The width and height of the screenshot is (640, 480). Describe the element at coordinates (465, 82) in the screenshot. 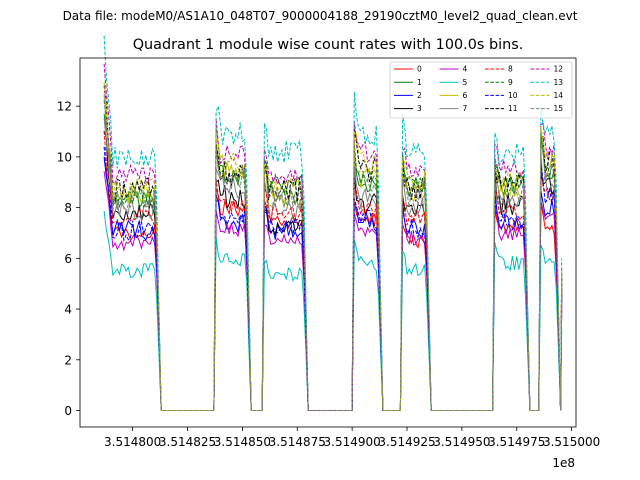

I see `legend-label: 5` at that location.